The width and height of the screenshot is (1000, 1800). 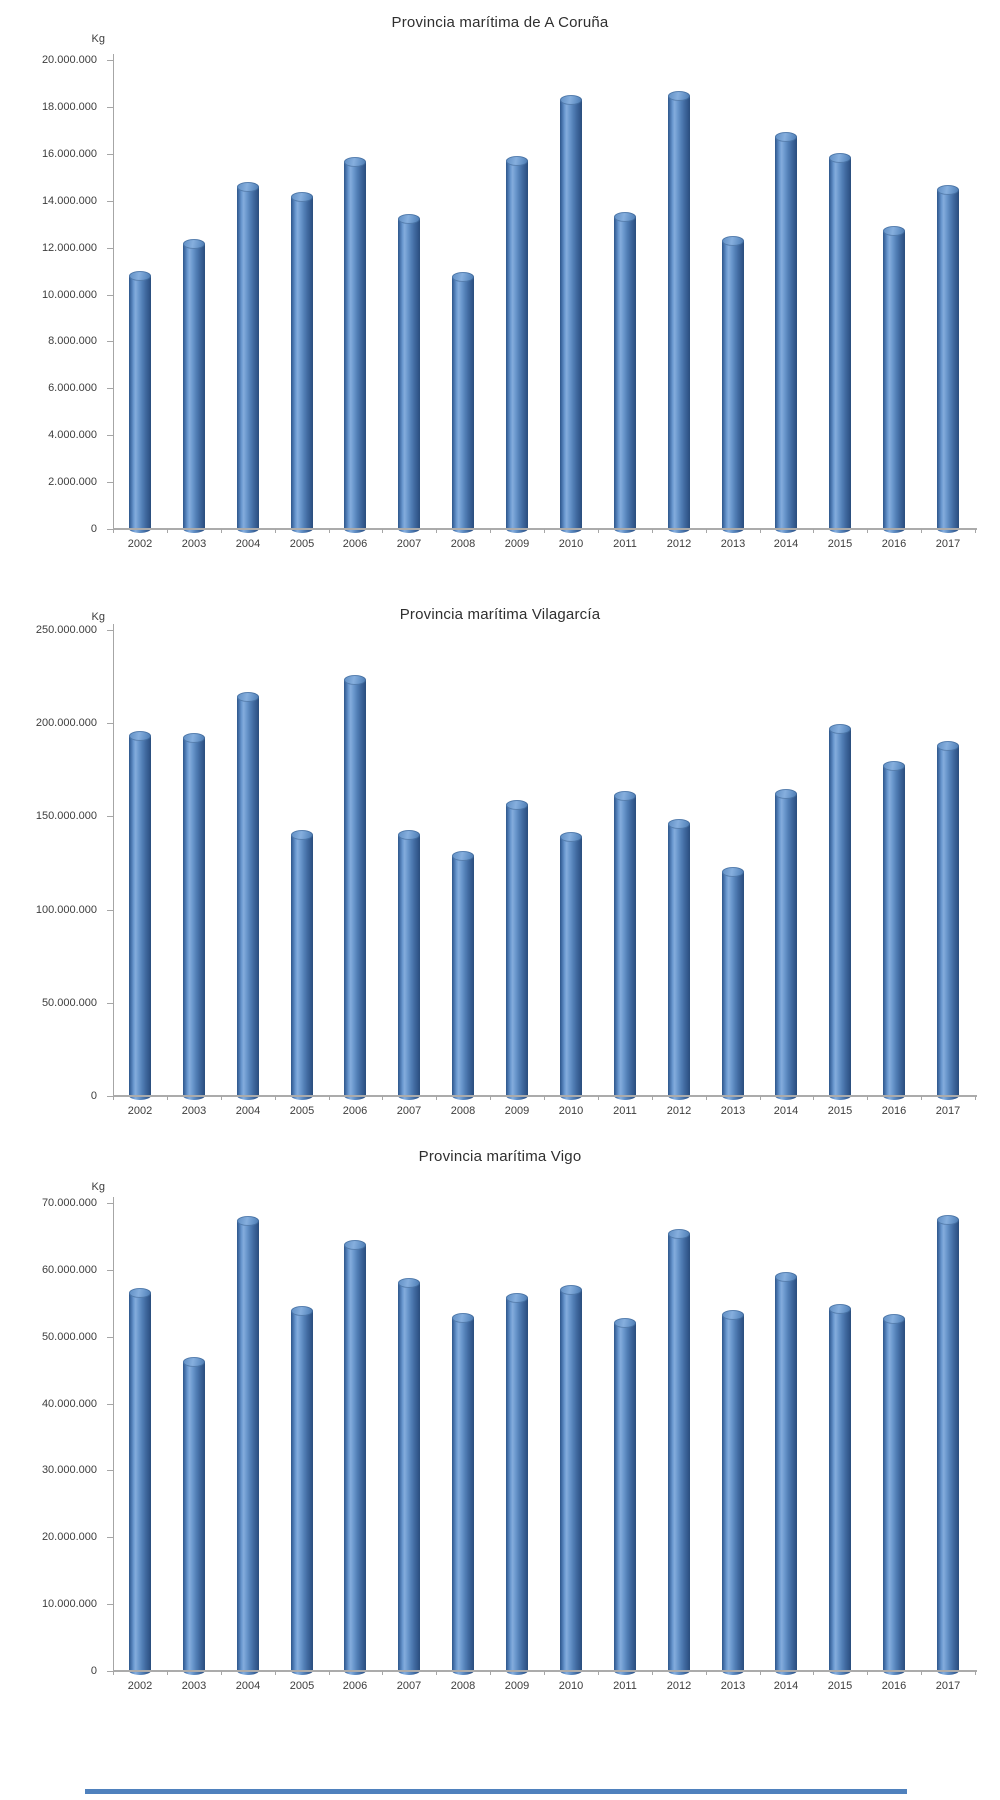 What do you see at coordinates (894, 1686) in the screenshot?
I see `x-tick-label: 2016` at bounding box center [894, 1686].